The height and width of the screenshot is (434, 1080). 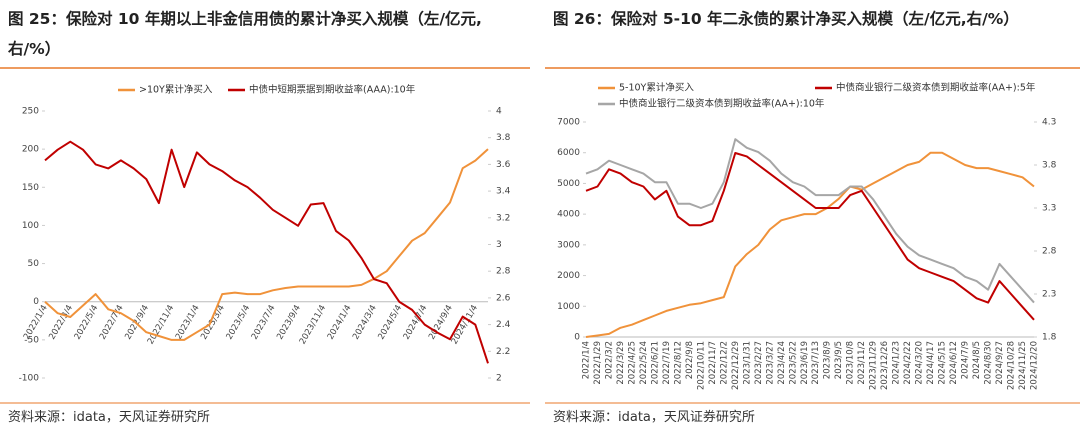 I want to click on x-tick-label: 2024/9/4, so click(x=441, y=322).